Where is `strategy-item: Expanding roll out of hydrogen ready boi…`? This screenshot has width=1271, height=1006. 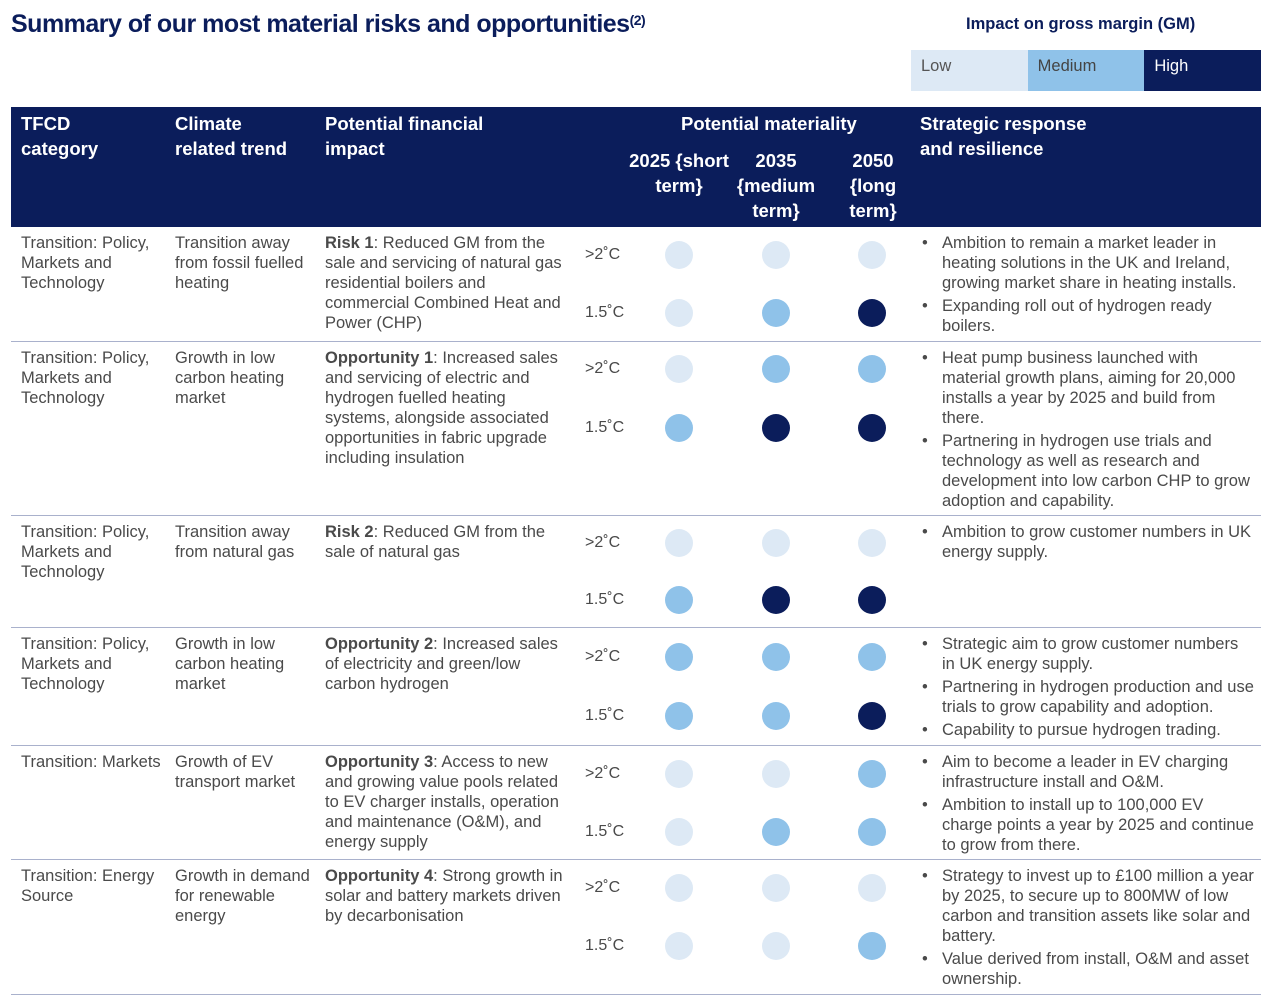 strategy-item: Expanding roll out of hydrogen ready boi… is located at coordinates (1087, 316).